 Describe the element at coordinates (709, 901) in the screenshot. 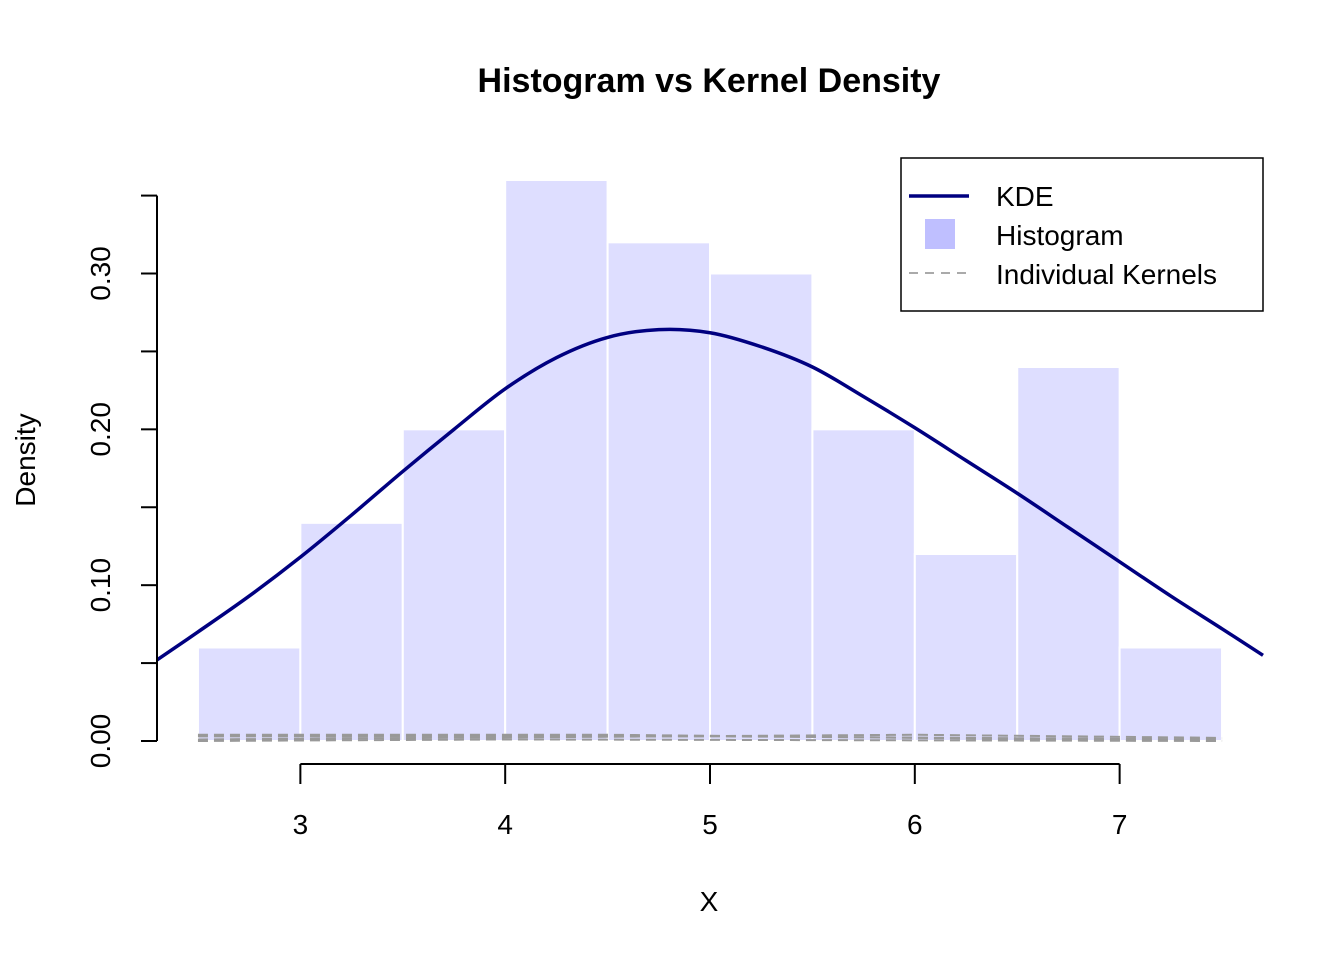

I see `x-axis-label: X` at that location.